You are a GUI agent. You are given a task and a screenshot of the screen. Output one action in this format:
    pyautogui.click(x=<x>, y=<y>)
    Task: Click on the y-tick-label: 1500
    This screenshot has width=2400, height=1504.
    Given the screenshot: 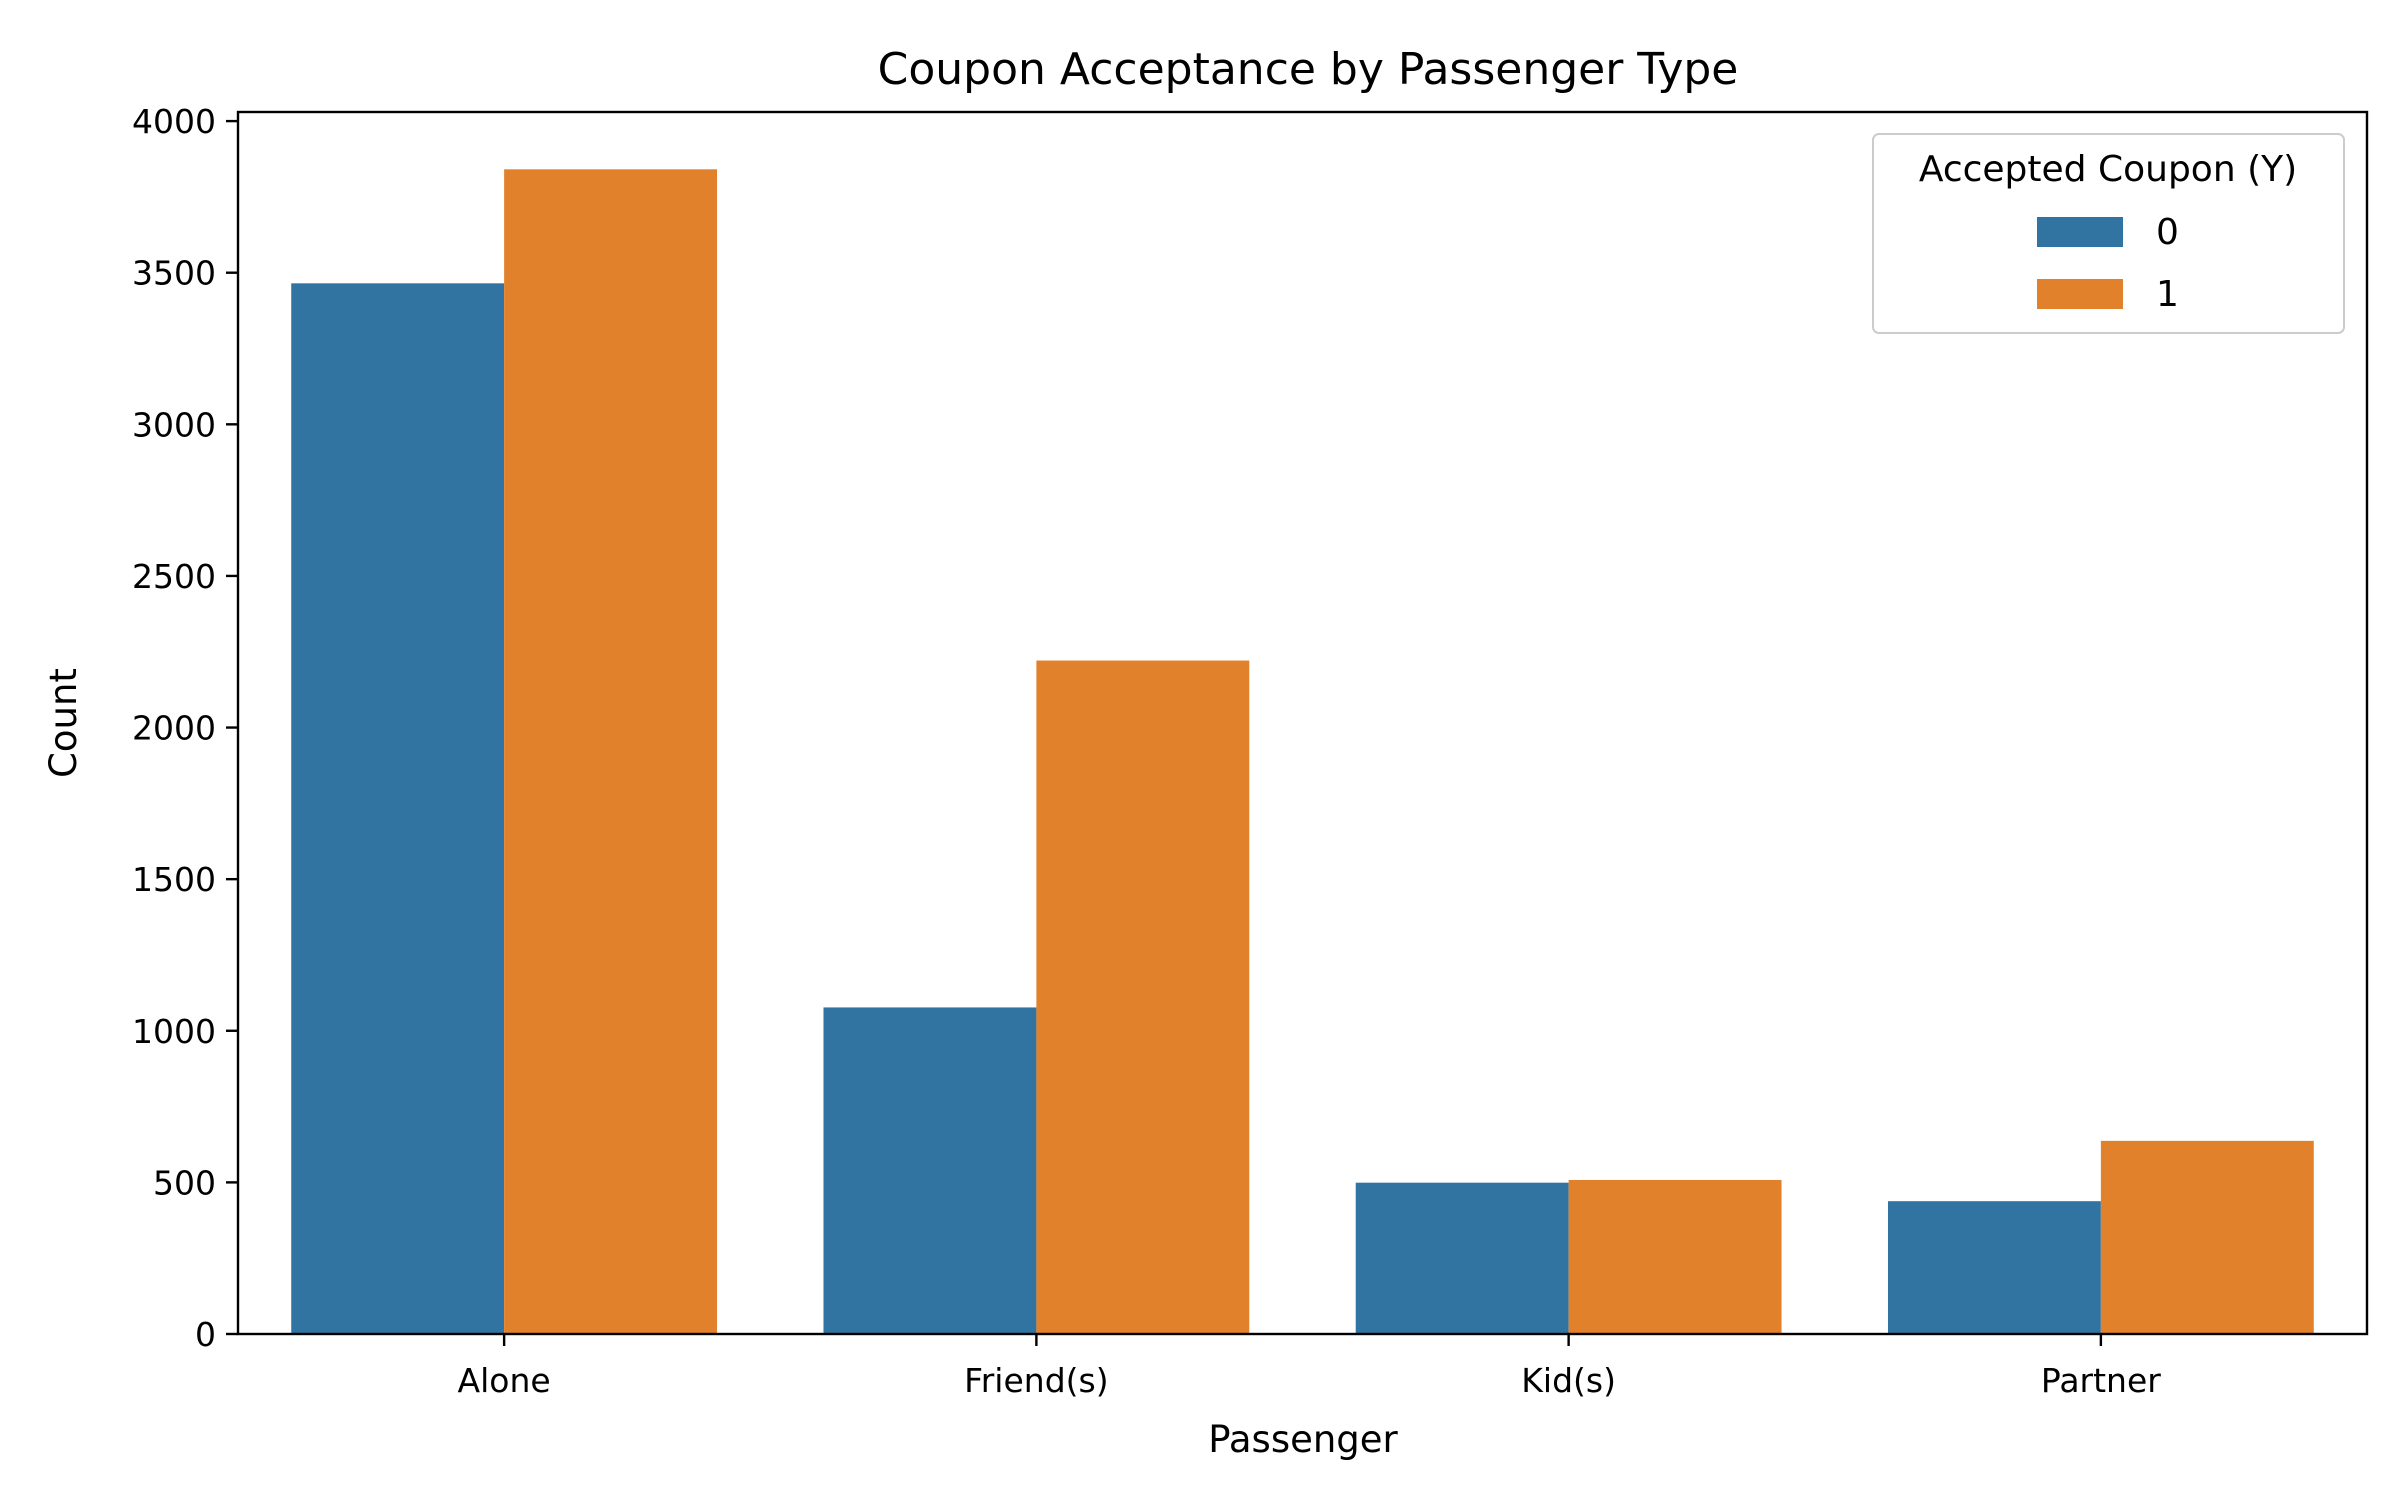 What is the action you would take?
    pyautogui.click(x=174, y=879)
    